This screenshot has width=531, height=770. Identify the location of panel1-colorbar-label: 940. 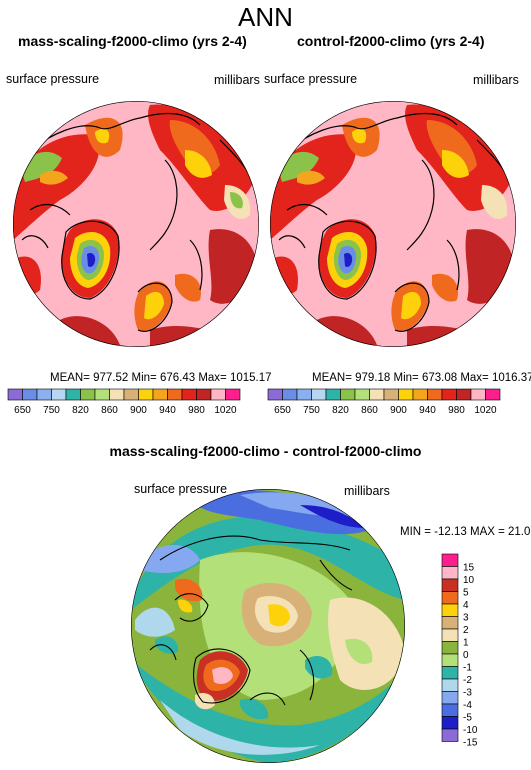
(167, 410).